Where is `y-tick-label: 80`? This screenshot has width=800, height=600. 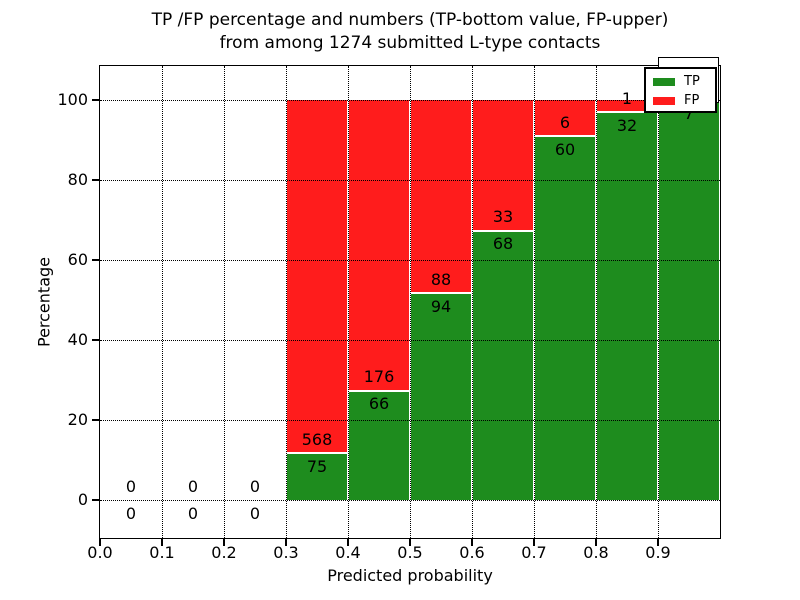
y-tick-label: 80 is located at coordinates (77, 179).